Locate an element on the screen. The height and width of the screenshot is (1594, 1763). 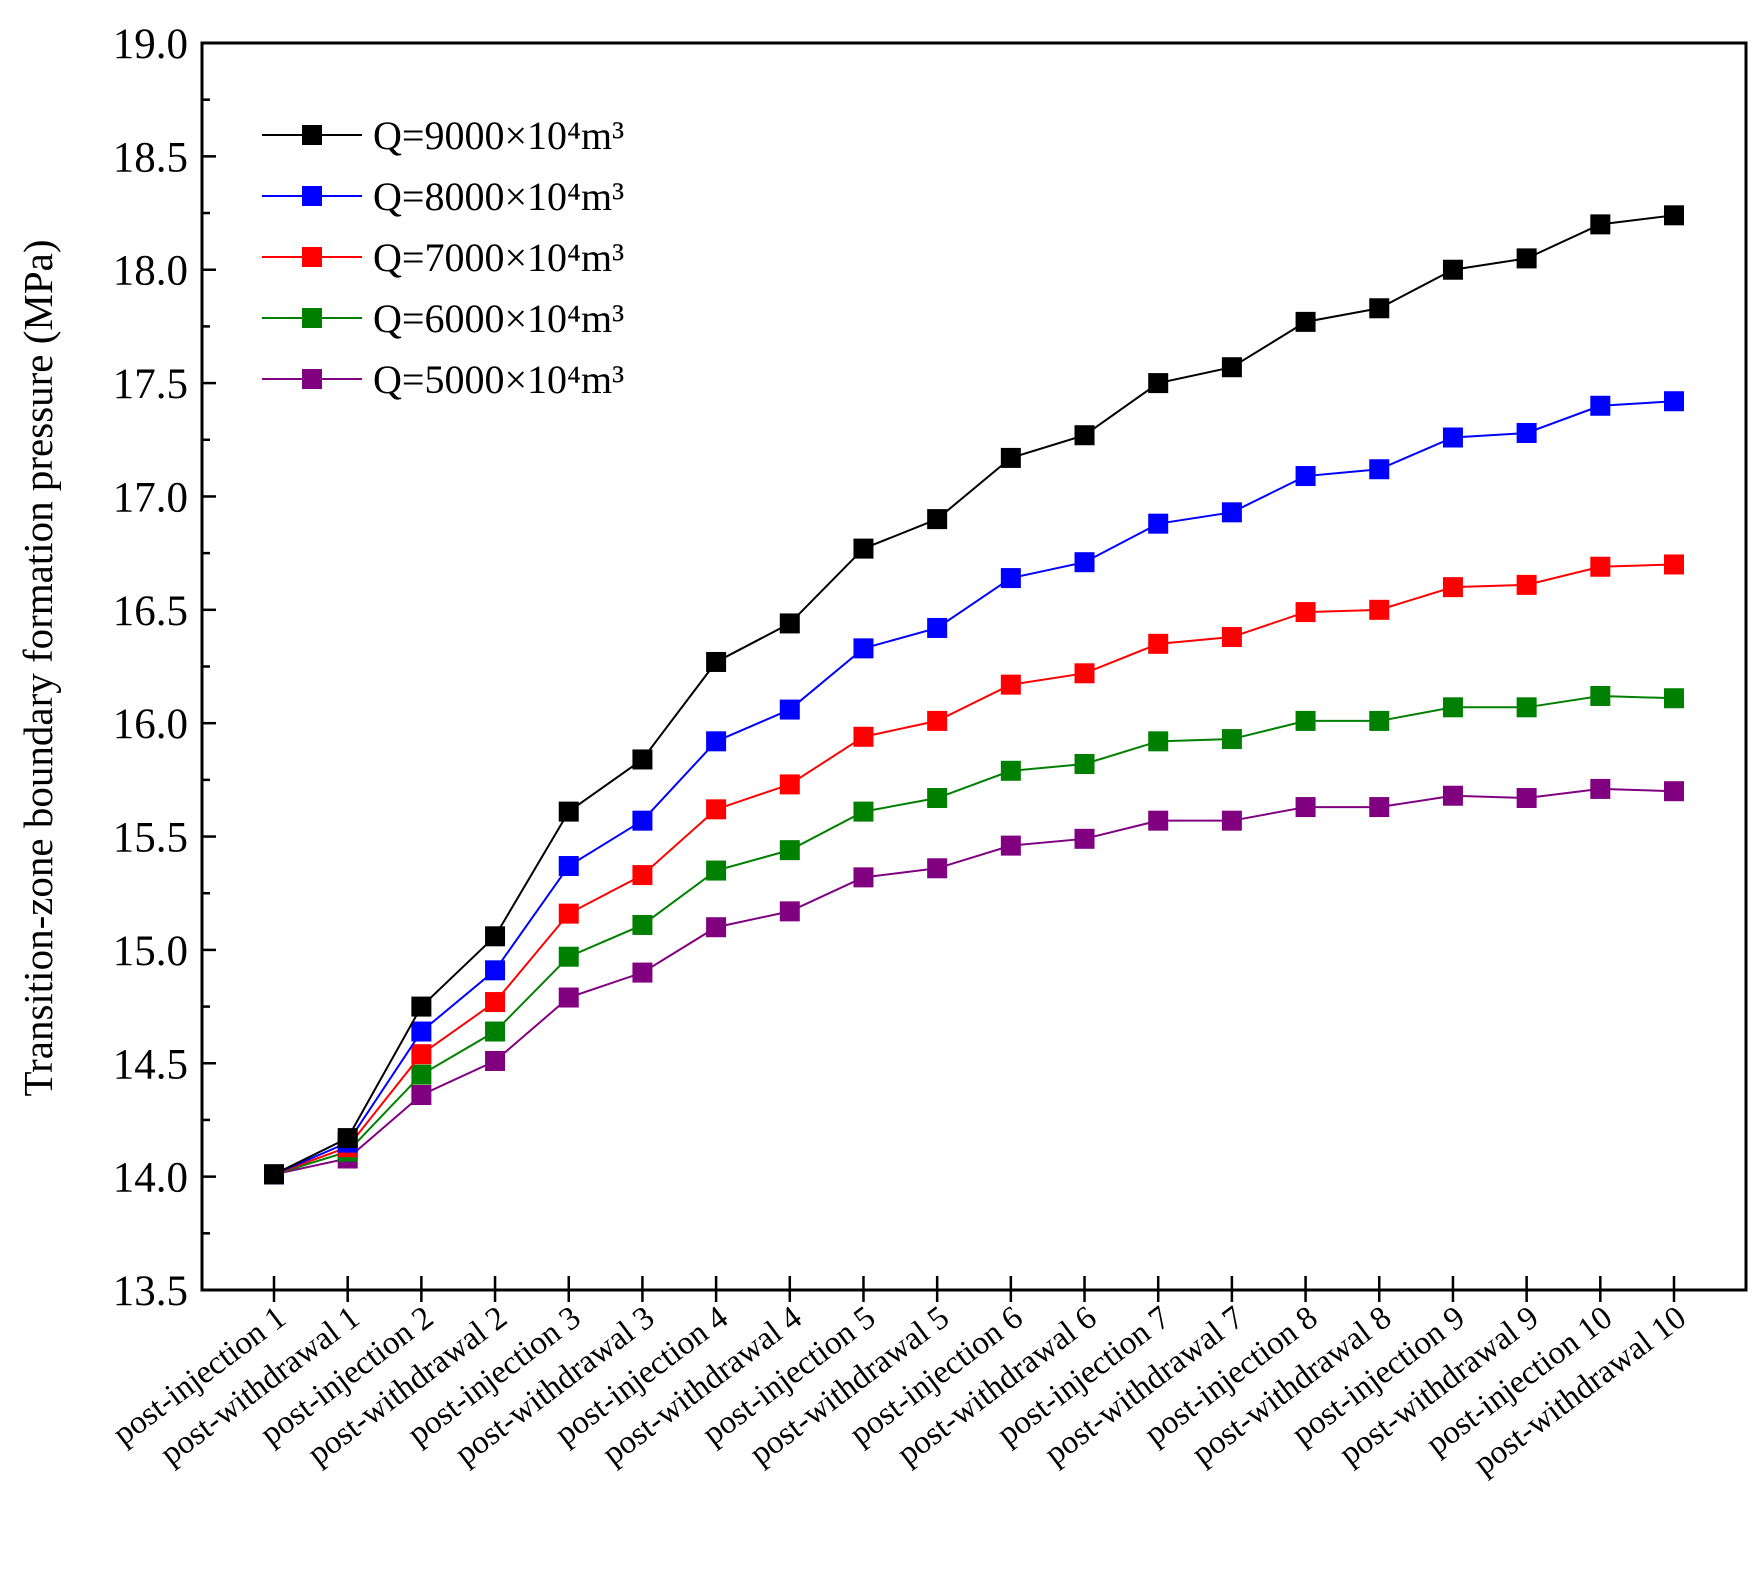
legend-entry: Q=6000×10⁴m³ is located at coordinates (443, 318).